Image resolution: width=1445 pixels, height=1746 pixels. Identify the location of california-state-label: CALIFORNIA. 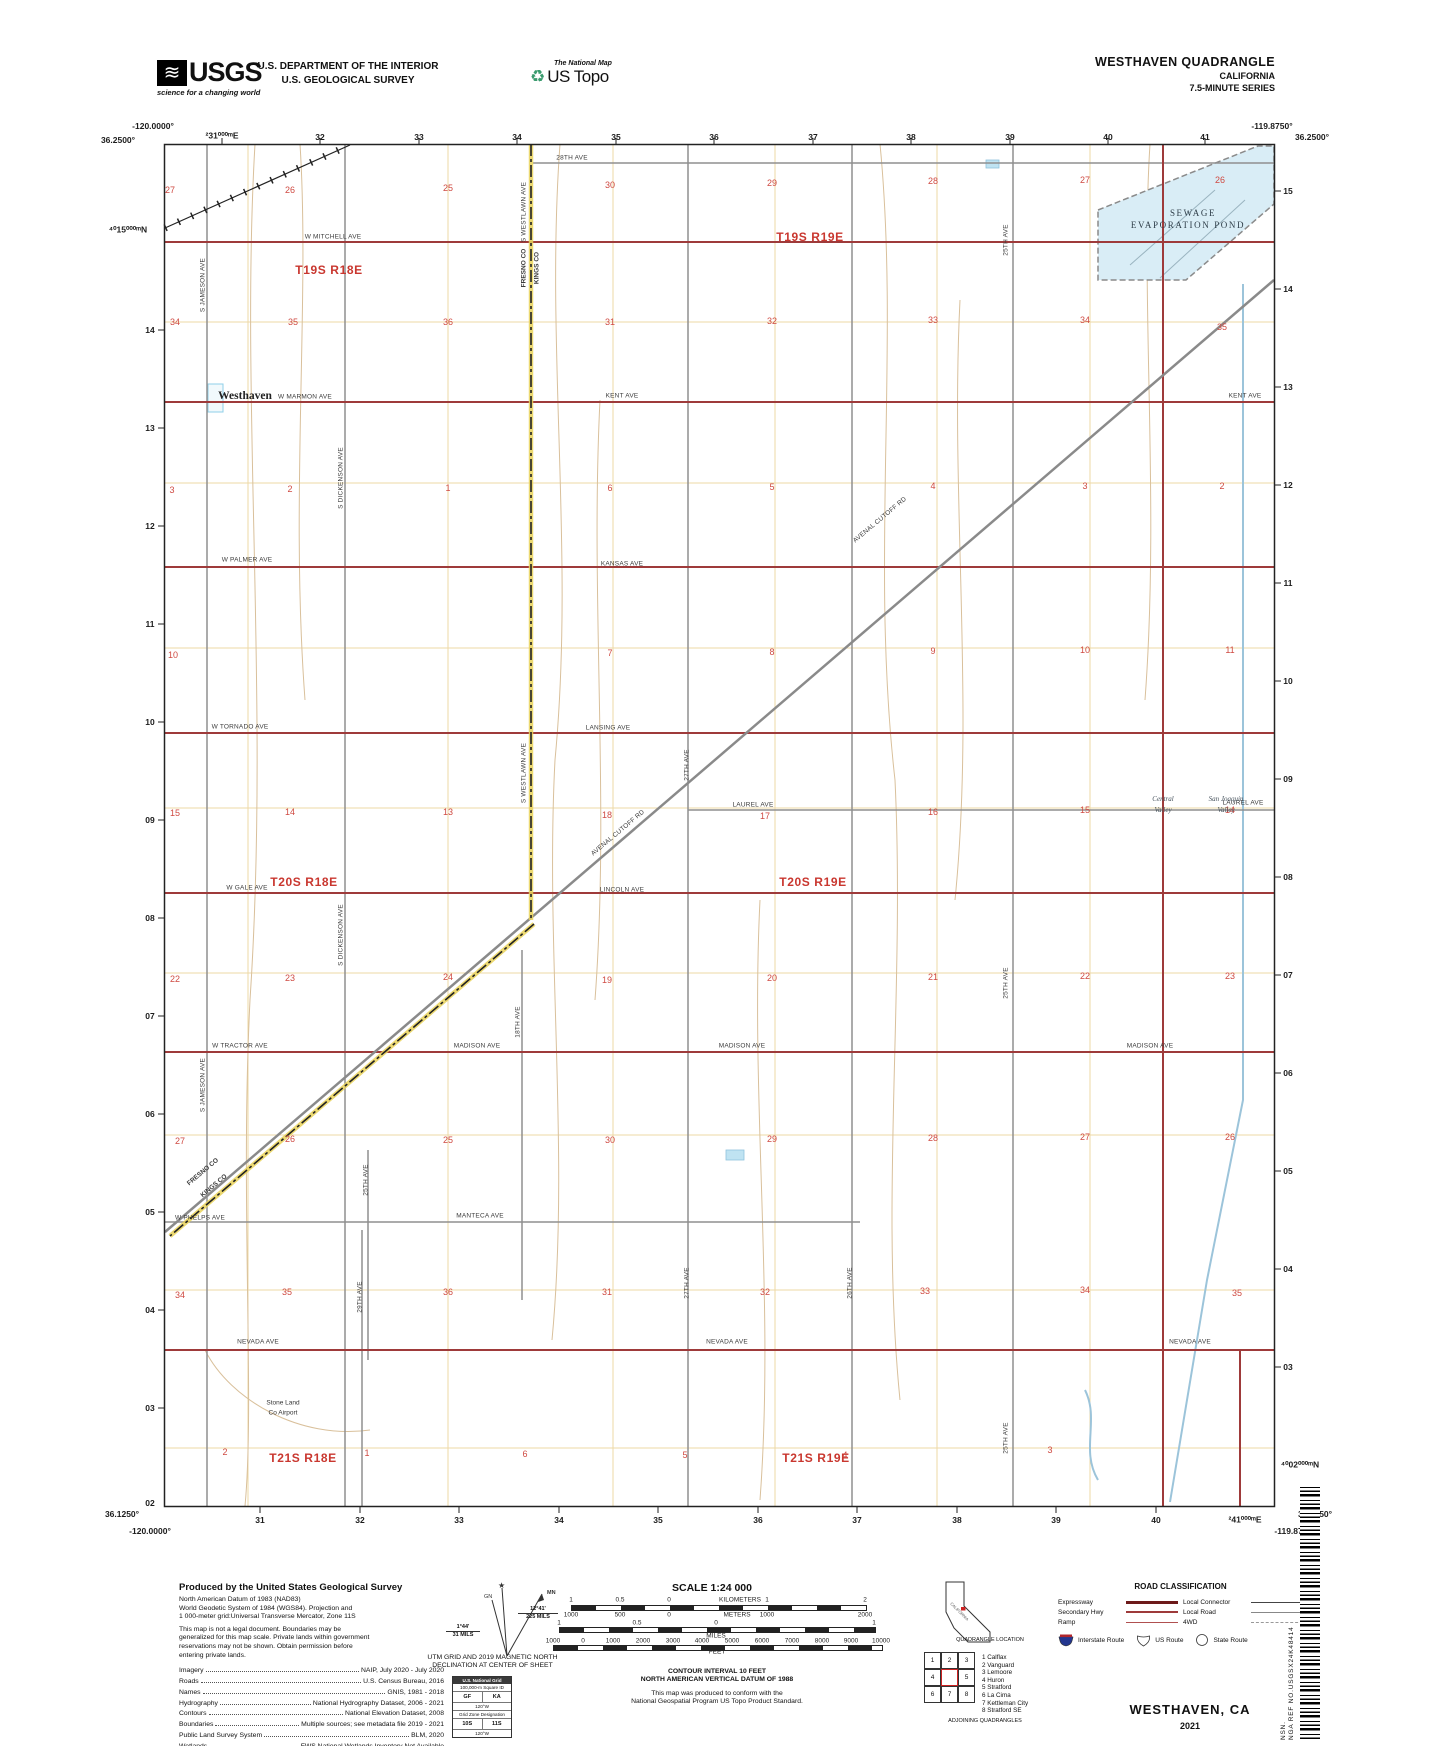
(959, 1611).